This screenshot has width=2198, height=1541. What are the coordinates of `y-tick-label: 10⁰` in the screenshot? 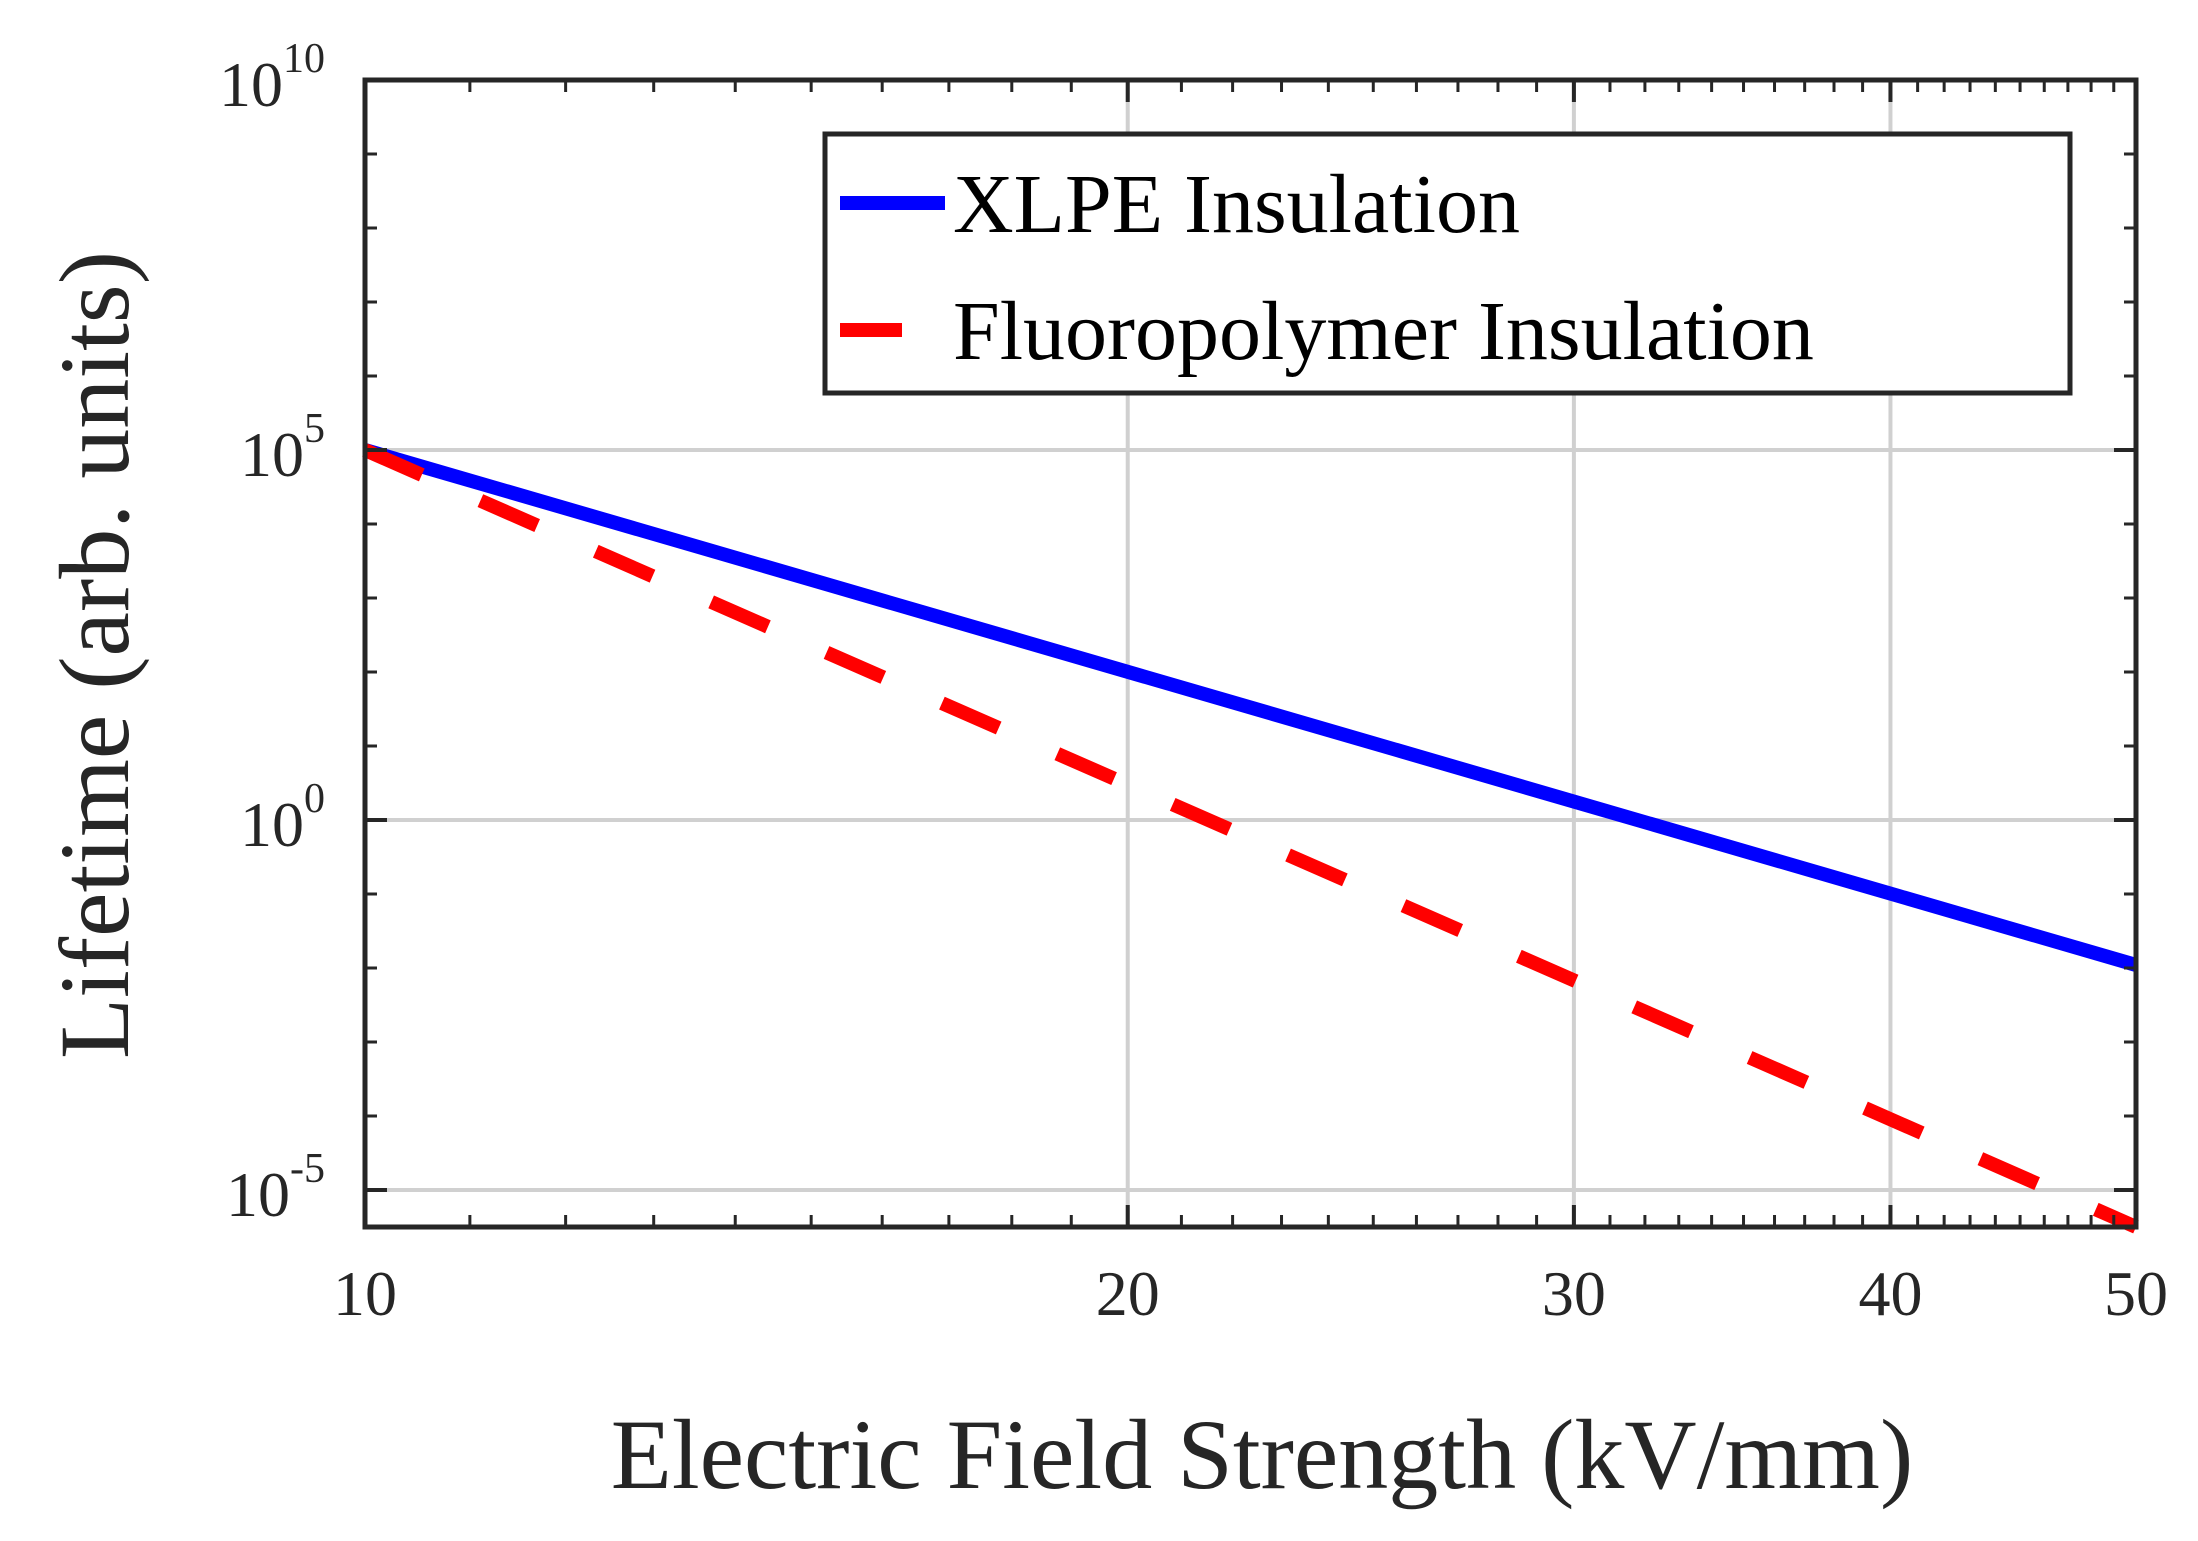 It's located at (282, 818).